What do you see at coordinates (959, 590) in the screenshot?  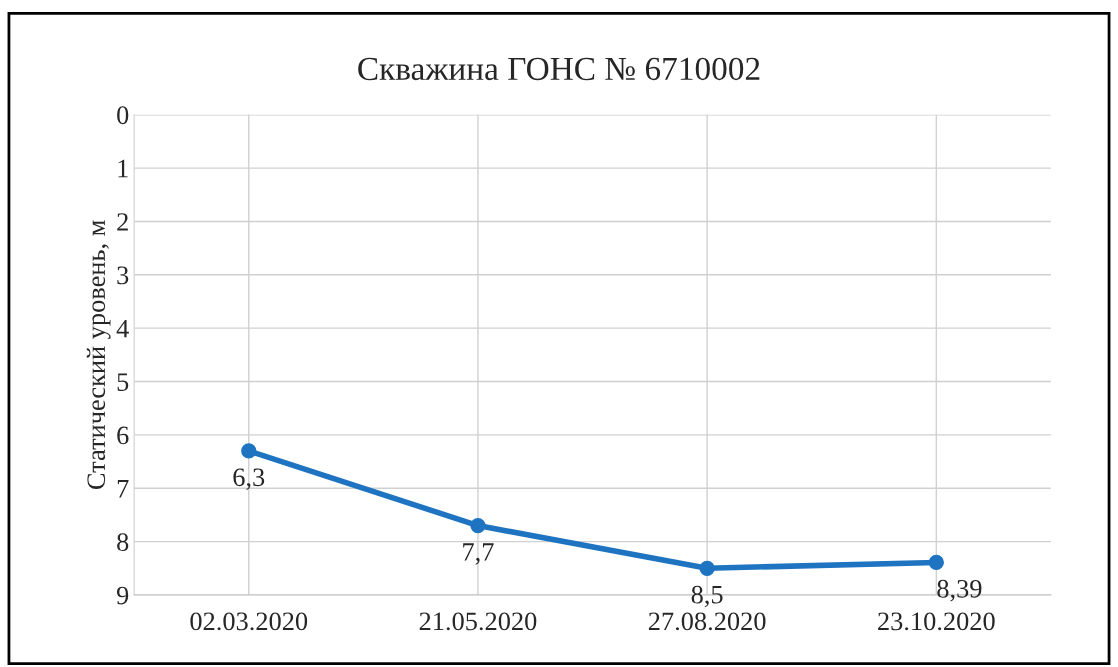 I see `data-label: 8,39` at bounding box center [959, 590].